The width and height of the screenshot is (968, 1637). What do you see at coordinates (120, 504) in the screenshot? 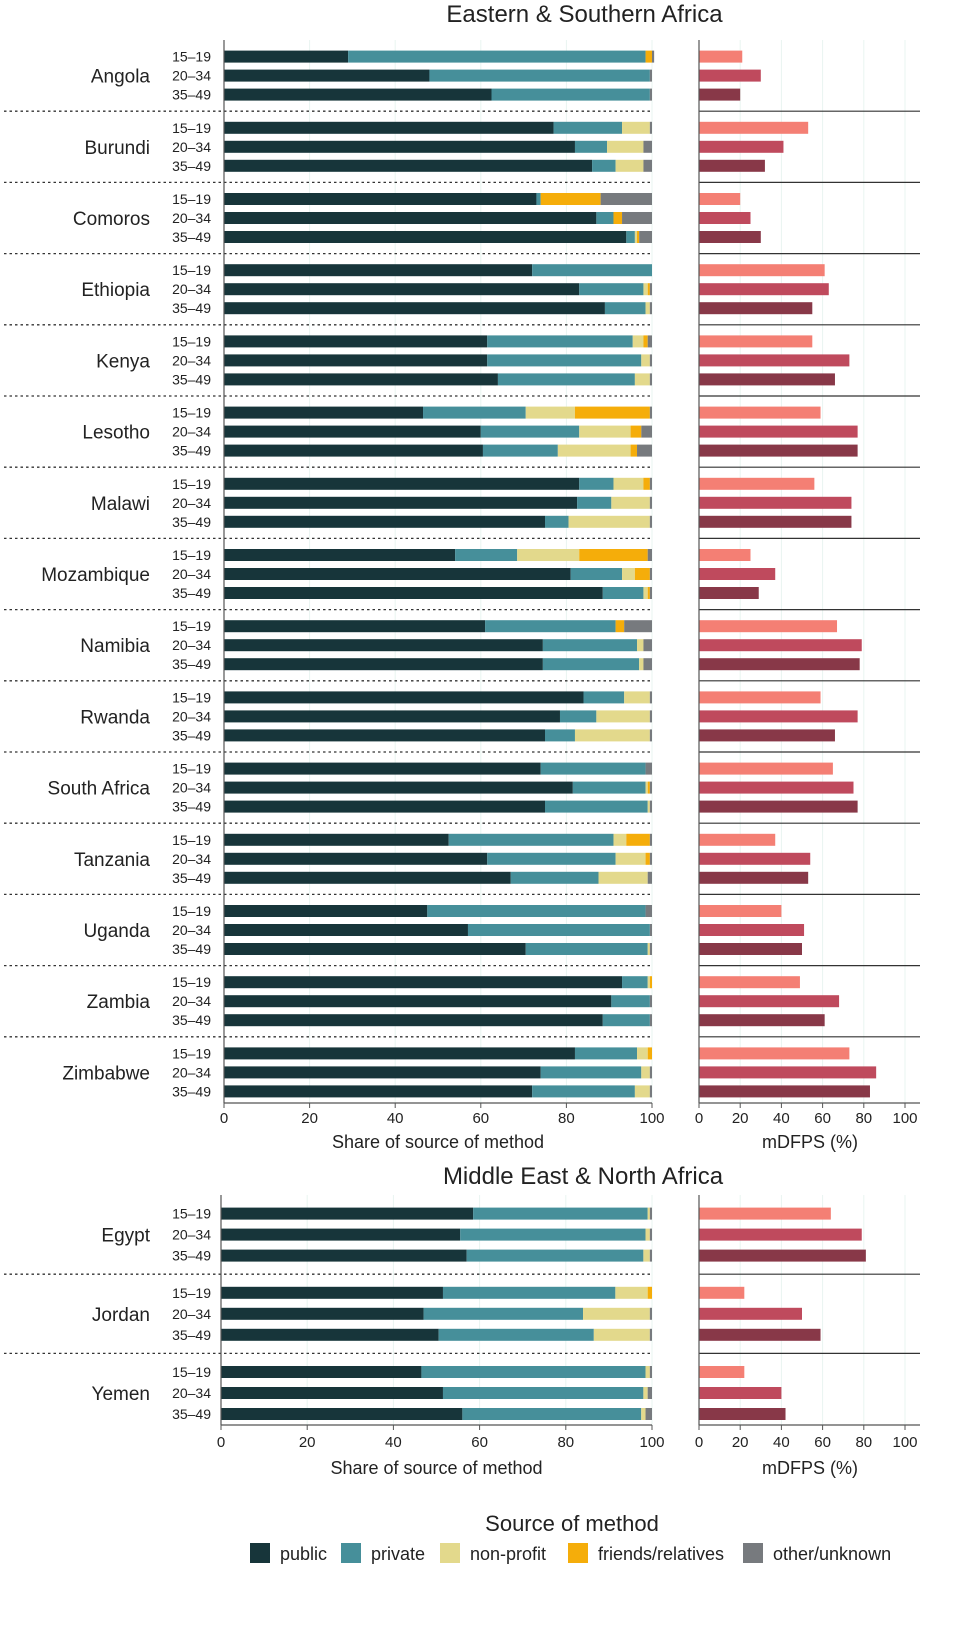
I see `country-label: Malawi` at bounding box center [120, 504].